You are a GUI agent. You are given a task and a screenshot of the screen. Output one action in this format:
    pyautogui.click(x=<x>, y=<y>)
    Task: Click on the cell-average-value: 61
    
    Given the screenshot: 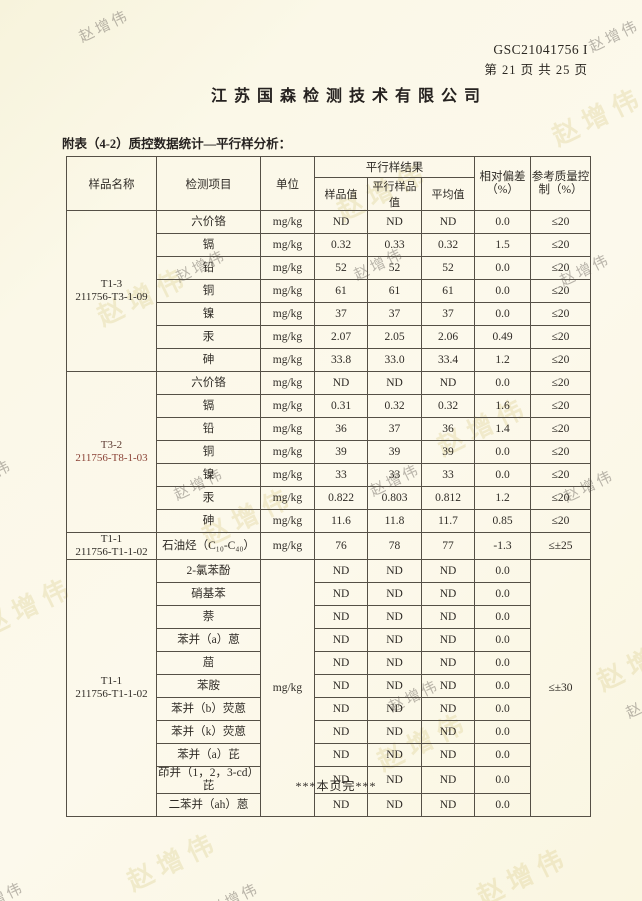 What is the action you would take?
    pyautogui.click(x=448, y=291)
    